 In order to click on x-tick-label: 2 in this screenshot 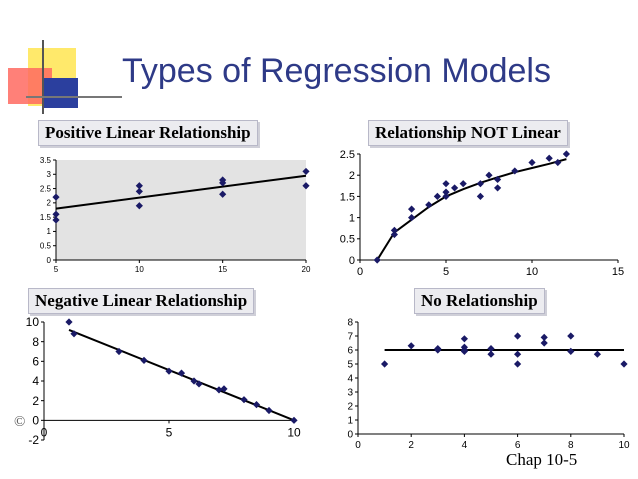, I will do `click(411, 445)`.